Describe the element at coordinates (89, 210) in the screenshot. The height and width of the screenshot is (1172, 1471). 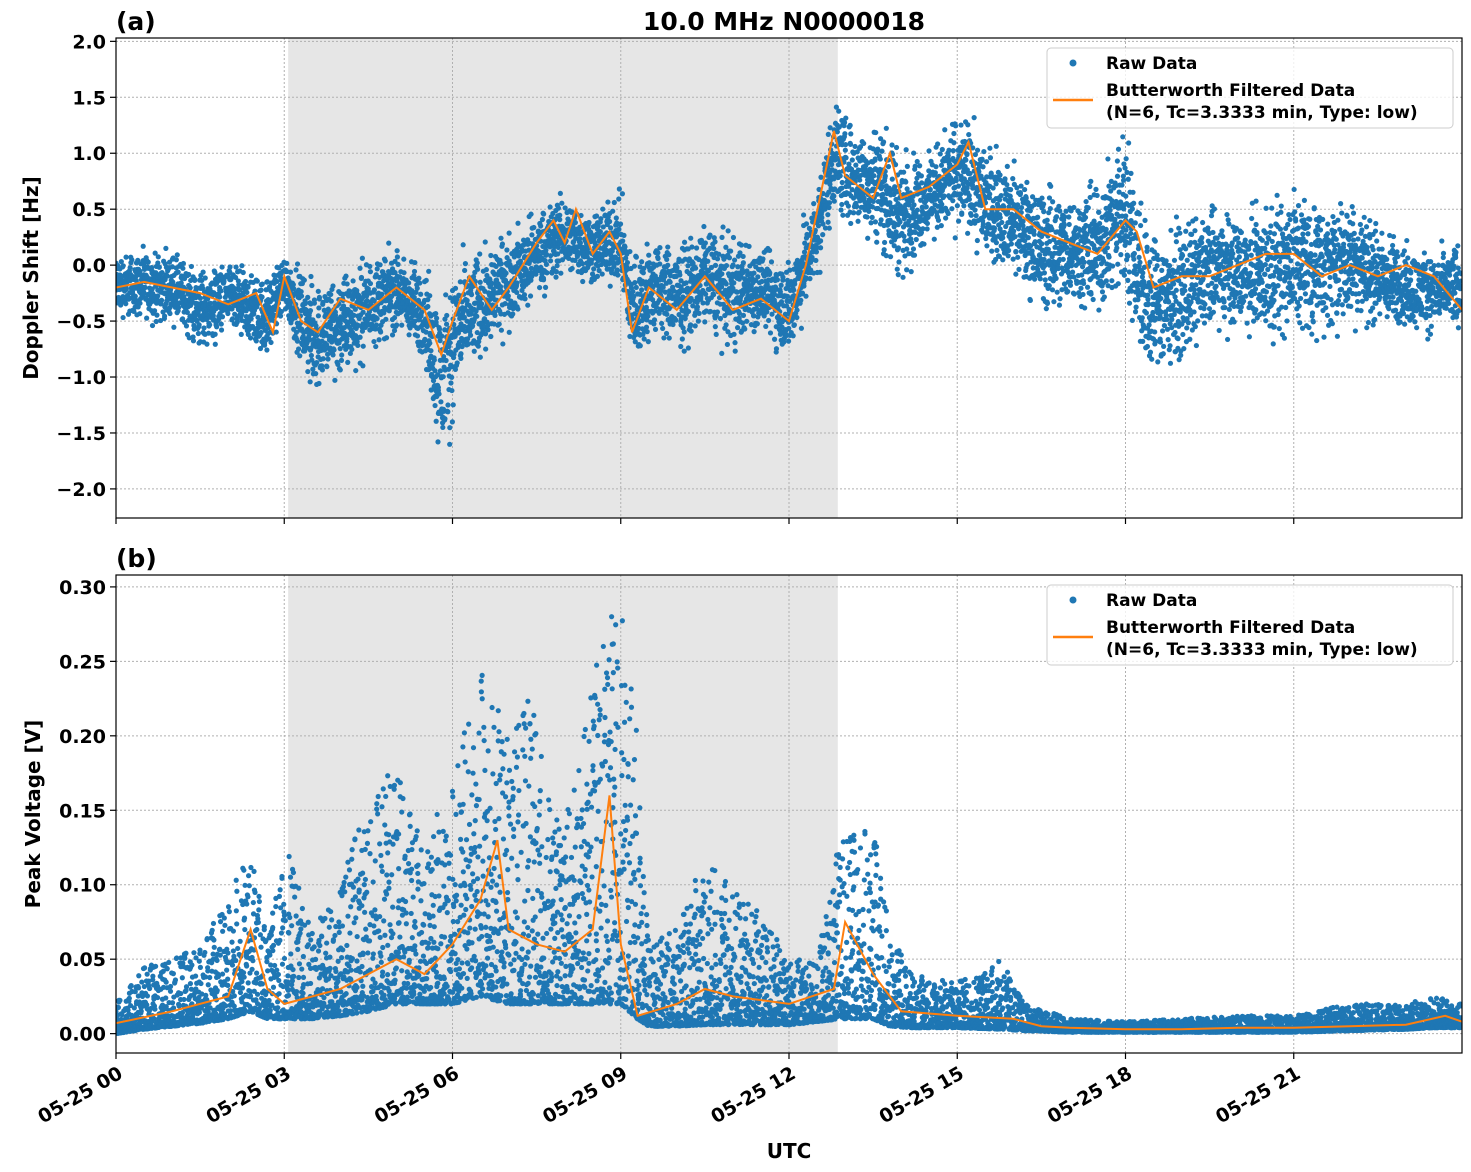
I see `y-tick-label: 0.5` at that location.